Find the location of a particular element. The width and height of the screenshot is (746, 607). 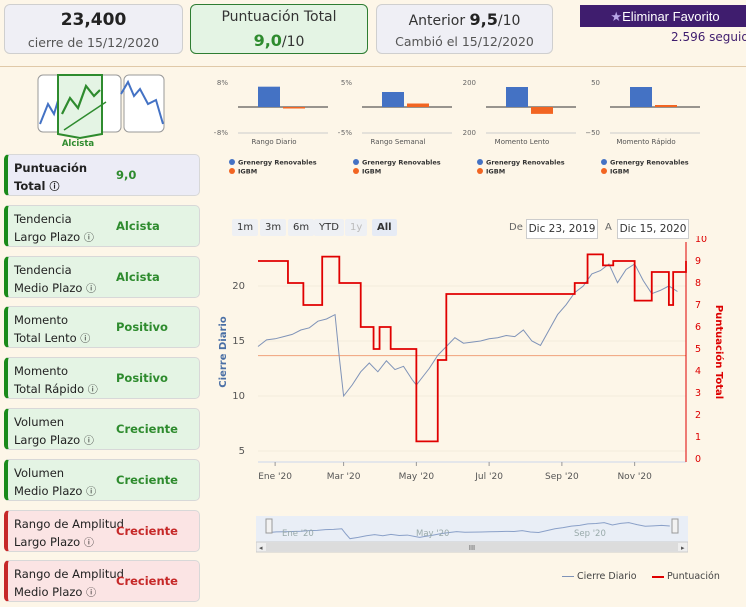

range-navigator: Ene '20 May '20 Sep '20 III ◂ ▸ is located at coordinates (472, 535).